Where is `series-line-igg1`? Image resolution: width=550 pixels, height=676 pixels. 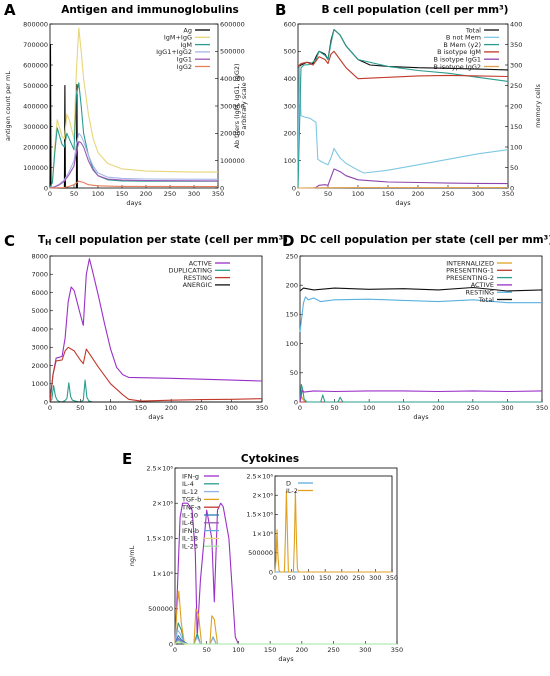 series-line-igg1 is located at coordinates (134, 164).